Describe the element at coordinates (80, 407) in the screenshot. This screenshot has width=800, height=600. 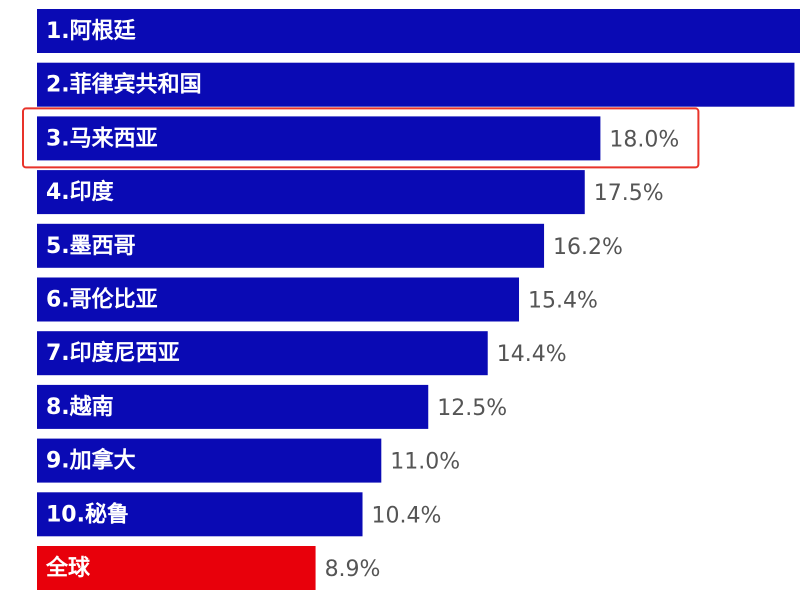
I see `category-label: 8.越南` at that location.